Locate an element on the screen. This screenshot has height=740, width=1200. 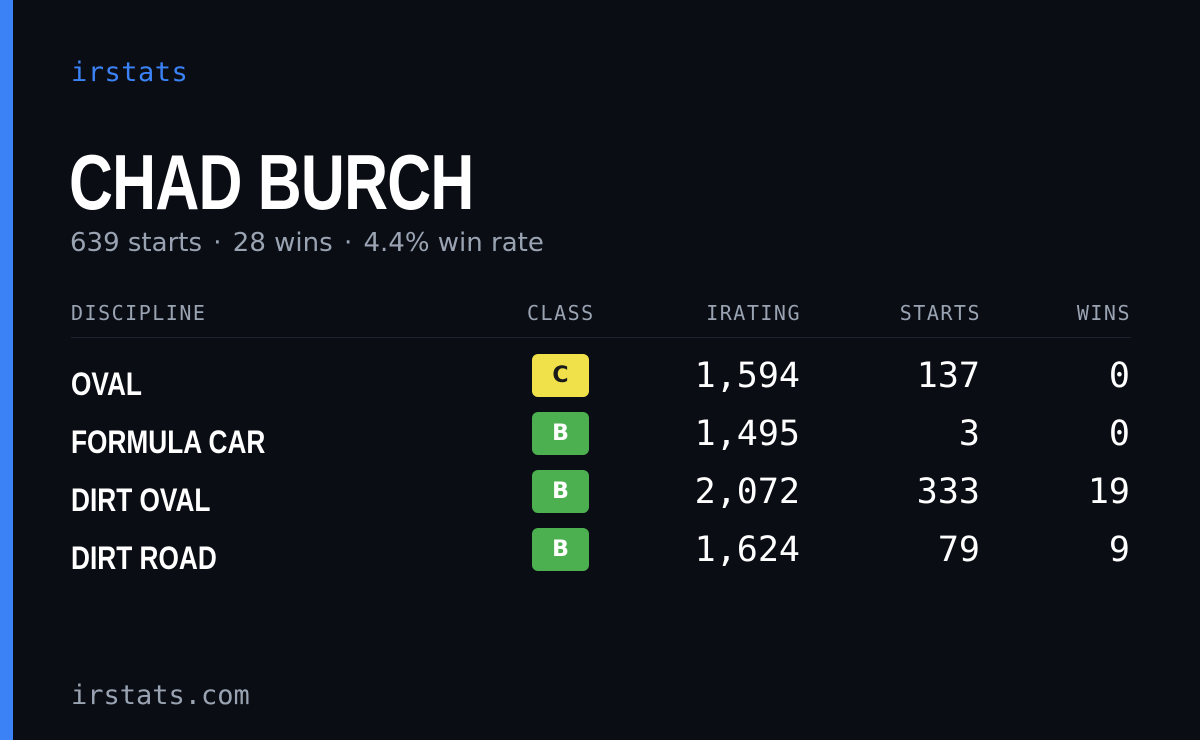
discipline-name: FORMULA CAR is located at coordinates (168, 442).